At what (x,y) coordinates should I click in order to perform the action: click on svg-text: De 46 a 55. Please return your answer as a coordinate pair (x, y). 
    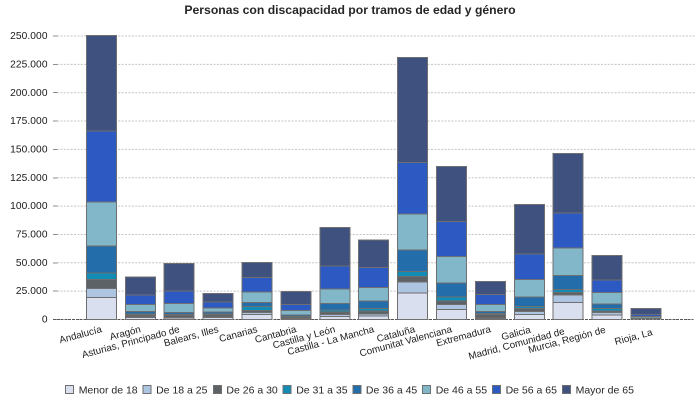
    Looking at the image, I should click on (462, 391).